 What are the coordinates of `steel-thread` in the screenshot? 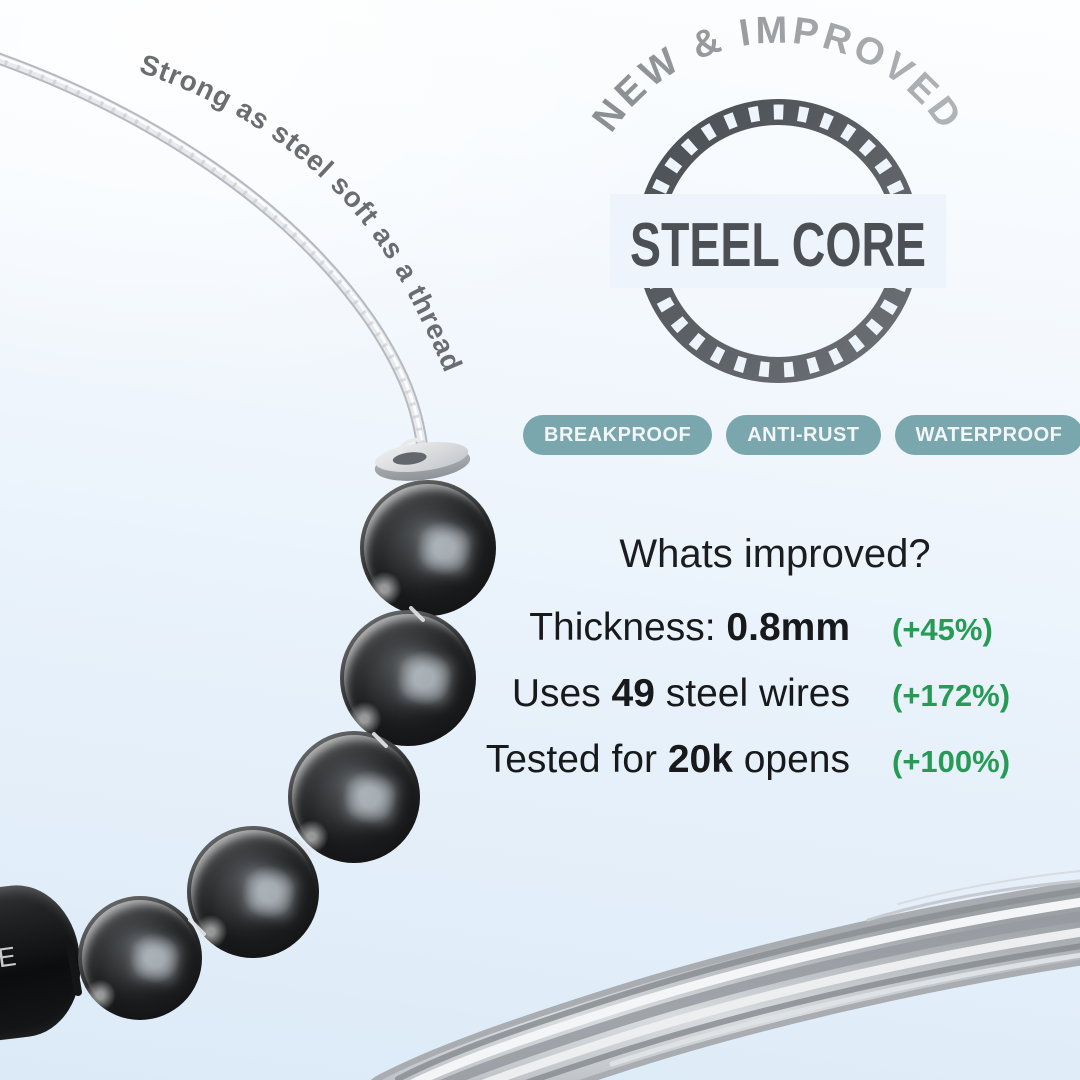 It's located at (214, 255).